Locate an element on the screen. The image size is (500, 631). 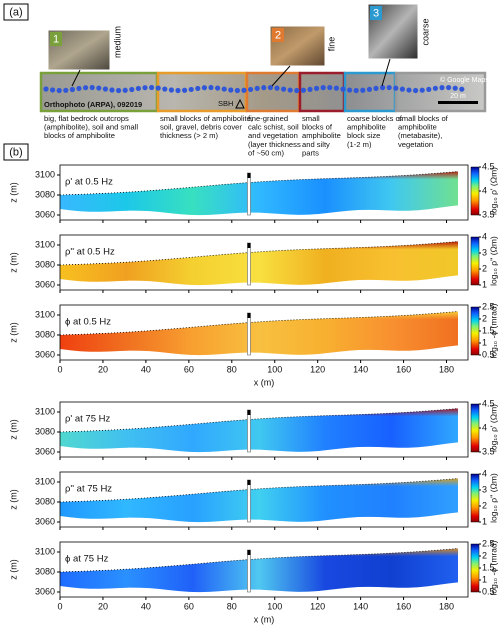
description-line: small blocks of is located at coordinates (423, 118).